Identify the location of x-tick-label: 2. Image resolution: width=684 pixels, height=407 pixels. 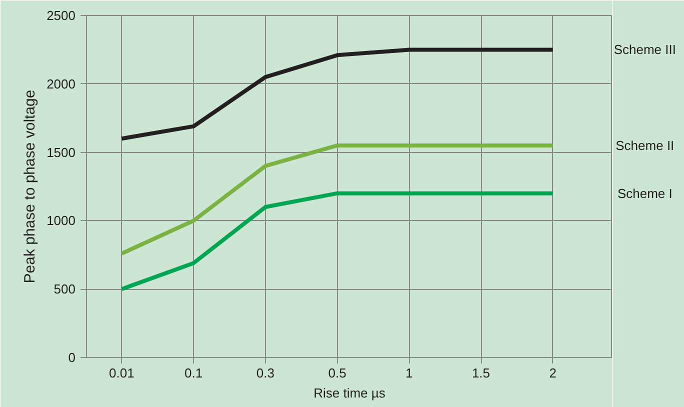
(552, 373).